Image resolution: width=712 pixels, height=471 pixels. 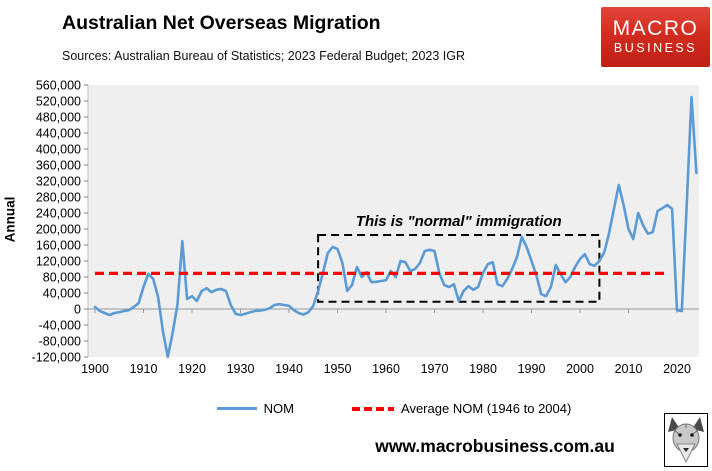 What do you see at coordinates (289, 369) in the screenshot?
I see `x-tick-label: 1940` at bounding box center [289, 369].